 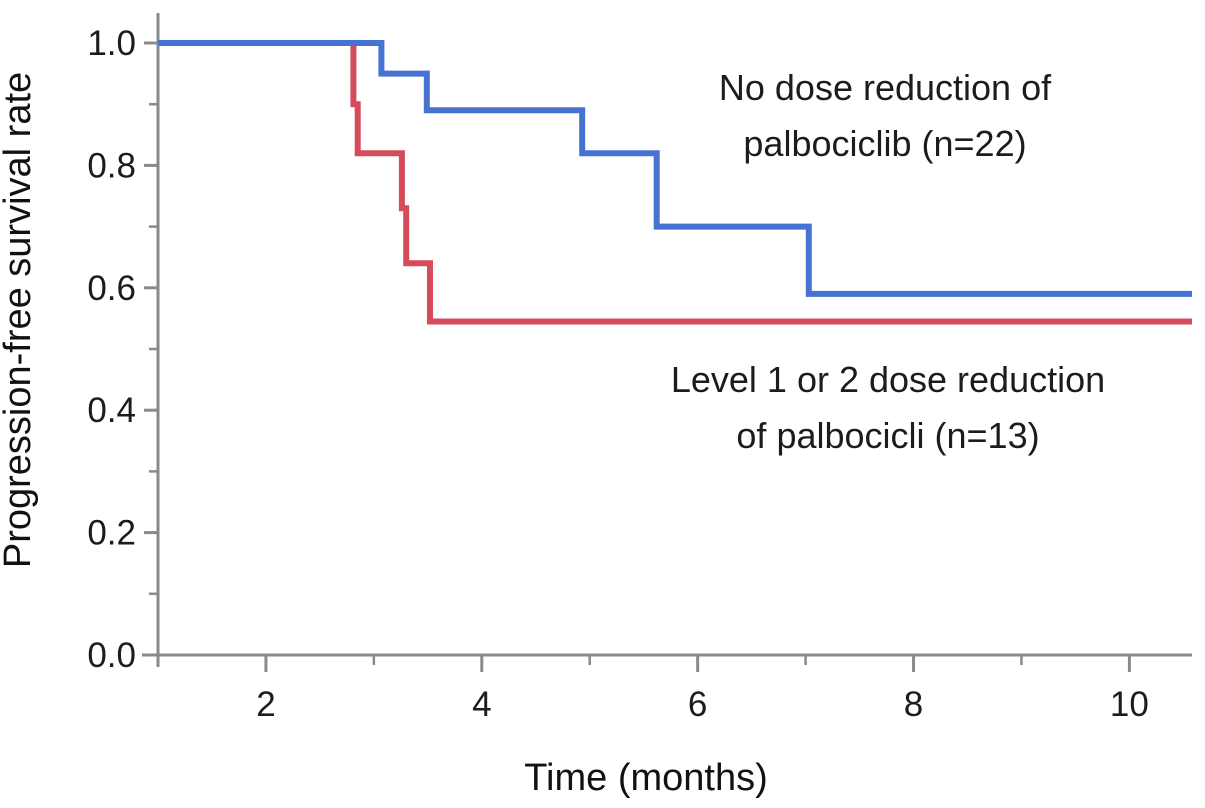 I want to click on x-tick-label: 6, so click(x=697, y=704).